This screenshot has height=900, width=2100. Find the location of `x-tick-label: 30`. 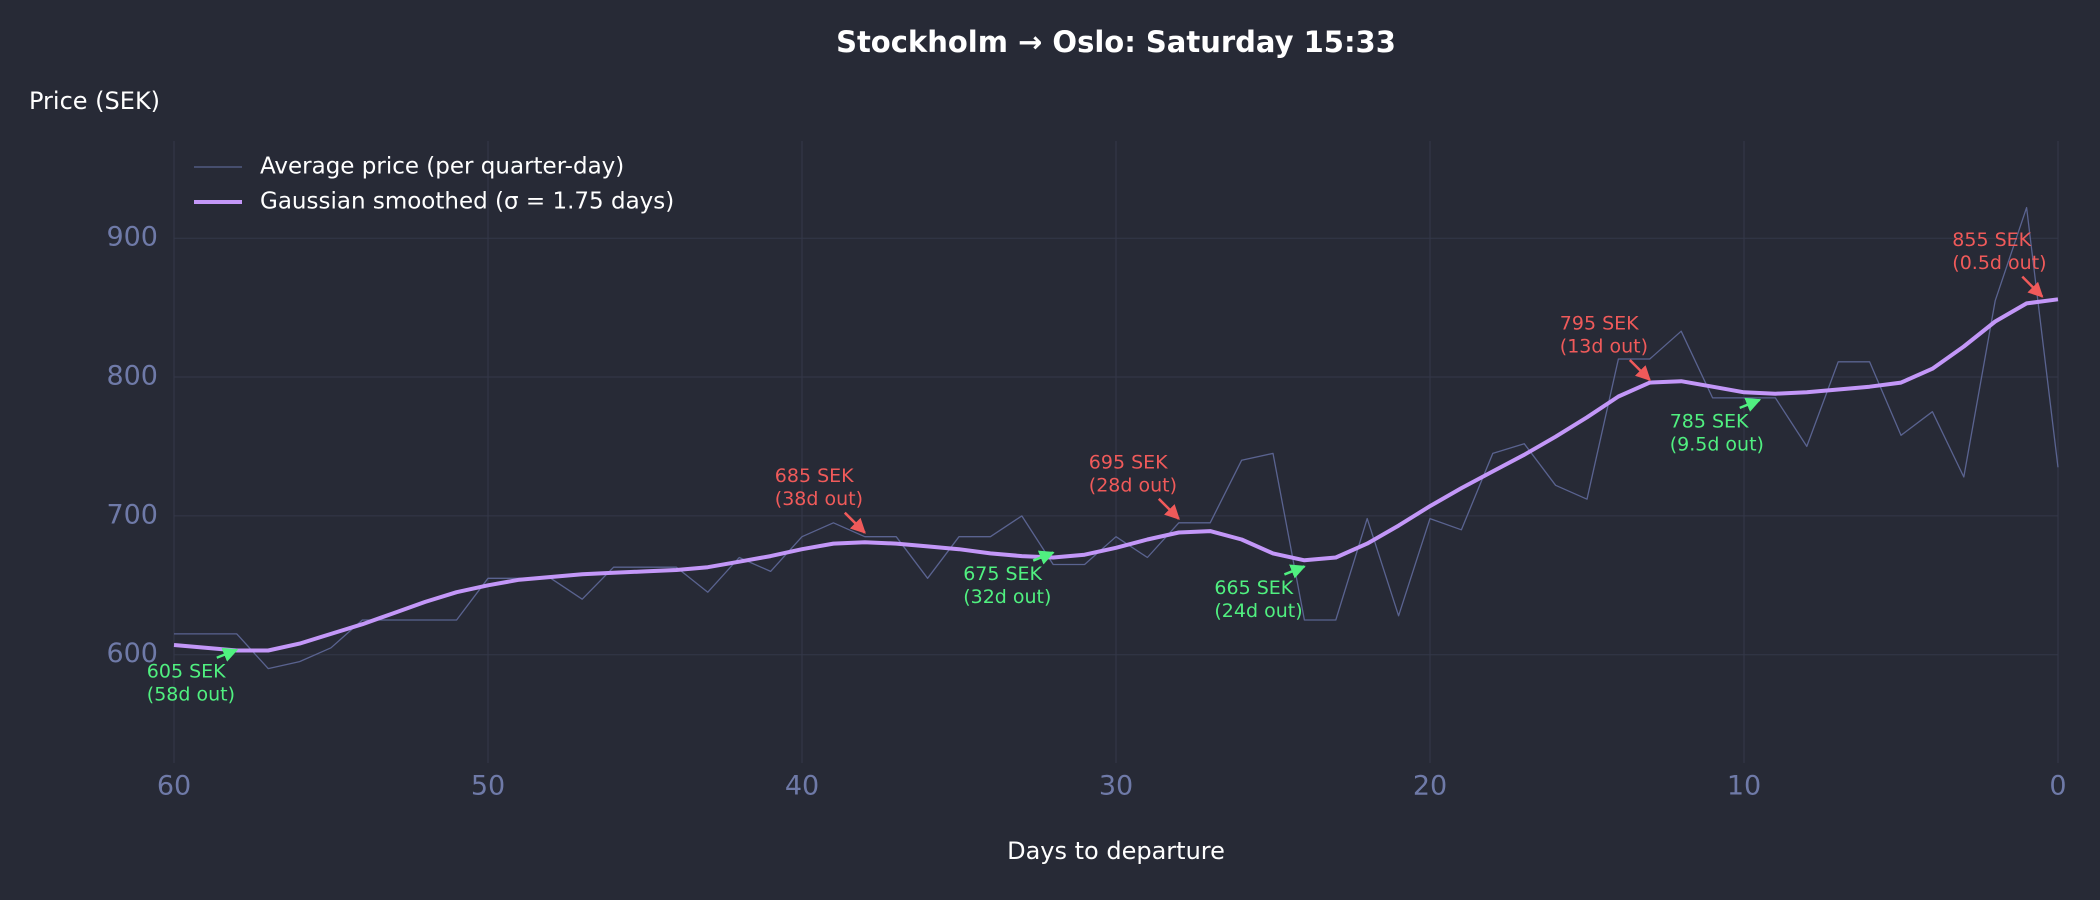

x-tick-label: 30 is located at coordinates (1116, 786).